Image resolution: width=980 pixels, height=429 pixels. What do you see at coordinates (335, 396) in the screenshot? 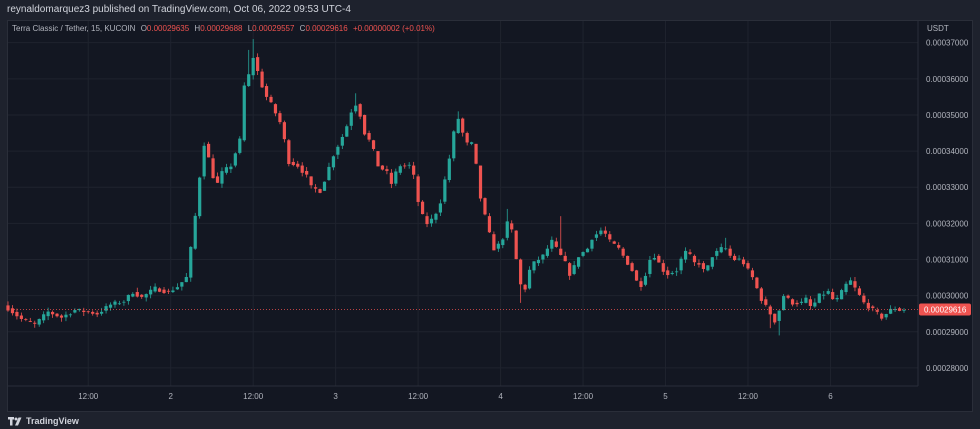
I see `time-tick-label: 3` at bounding box center [335, 396].